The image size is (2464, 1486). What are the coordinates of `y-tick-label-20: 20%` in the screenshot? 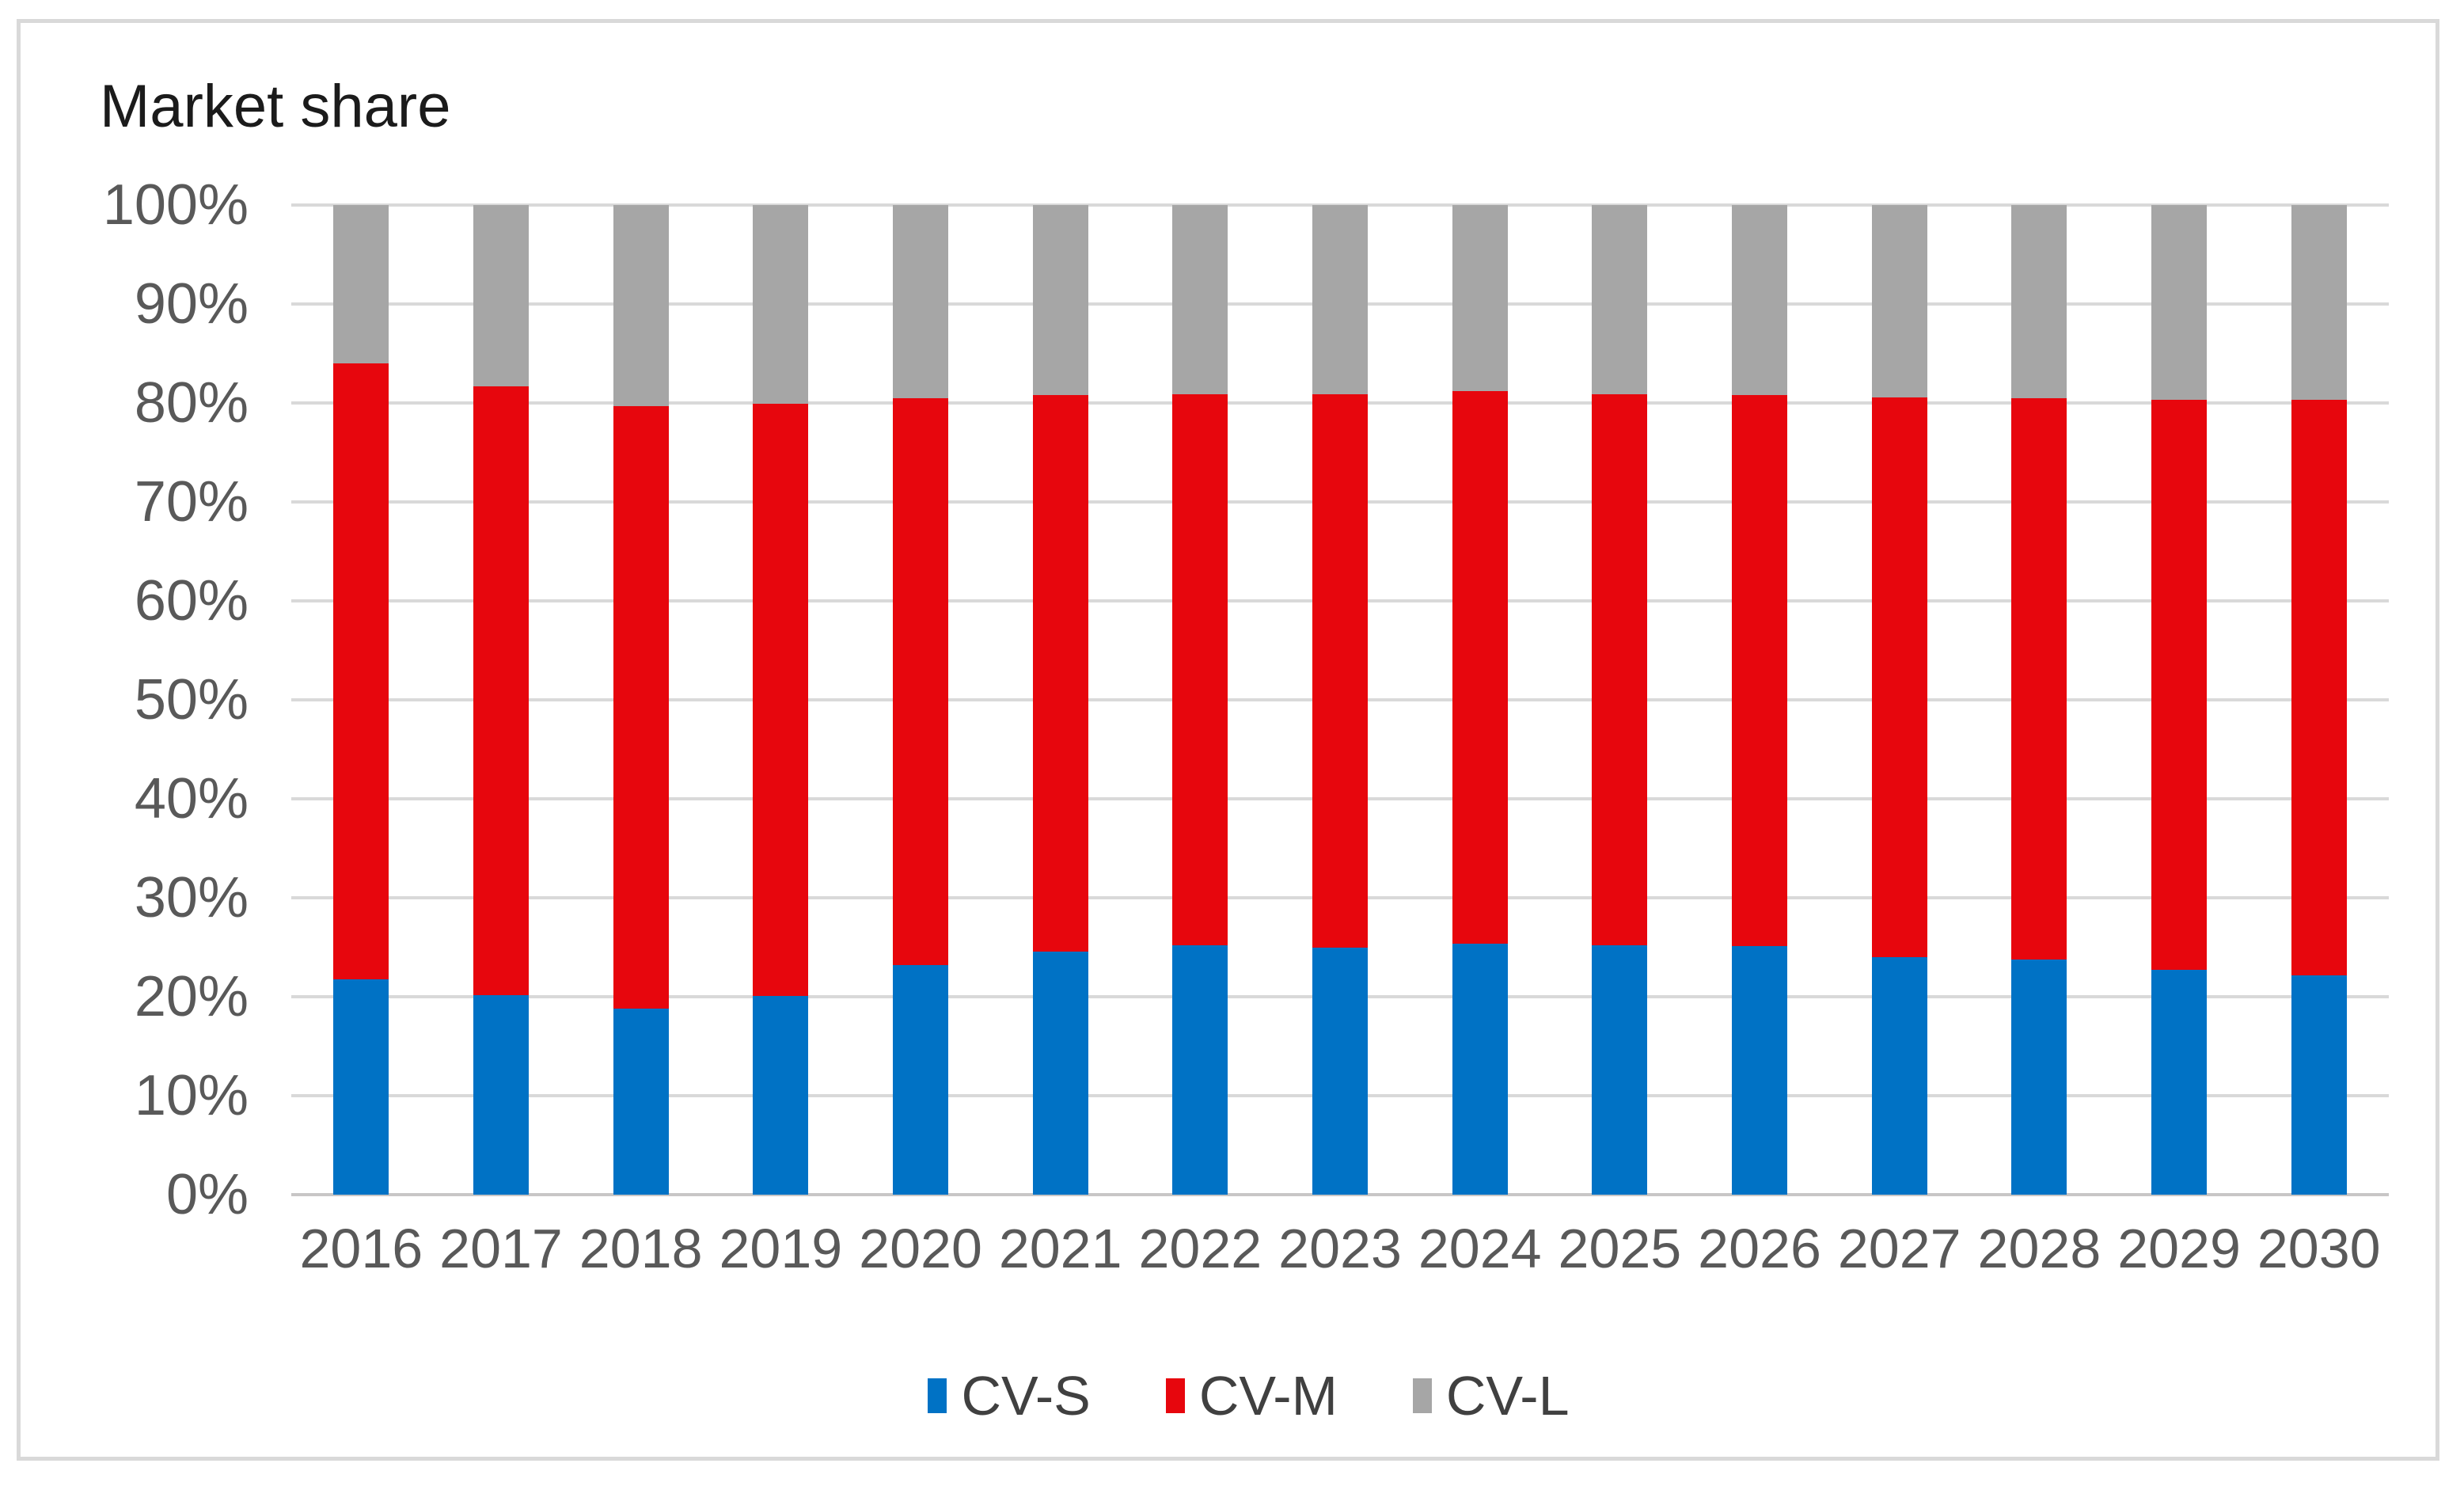 It's located at (191, 996).